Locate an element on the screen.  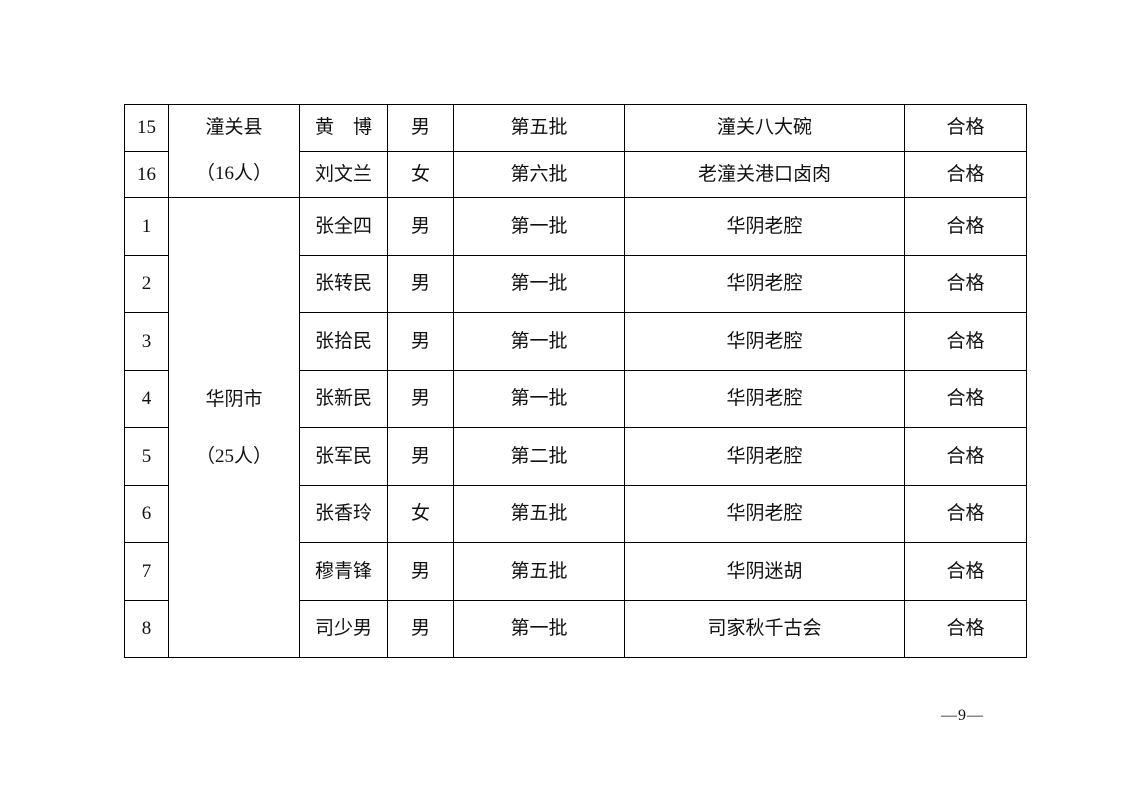
cell-name: 张转民 is located at coordinates (343, 283).